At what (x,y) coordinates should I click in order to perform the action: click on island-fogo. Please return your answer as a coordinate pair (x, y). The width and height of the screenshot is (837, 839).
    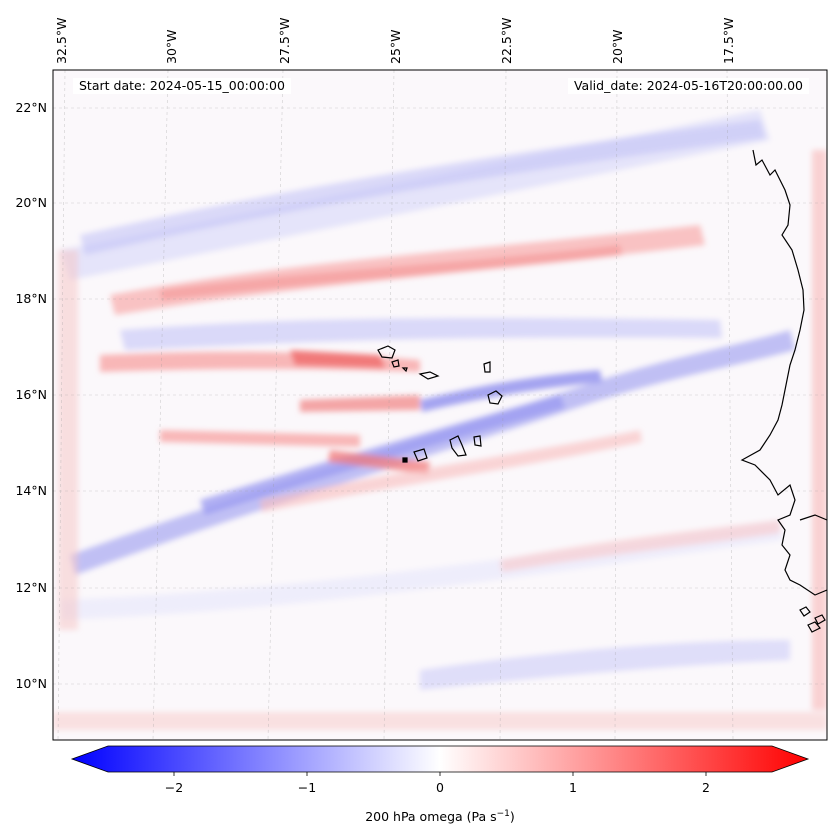
    Looking at the image, I should click on (420, 455).